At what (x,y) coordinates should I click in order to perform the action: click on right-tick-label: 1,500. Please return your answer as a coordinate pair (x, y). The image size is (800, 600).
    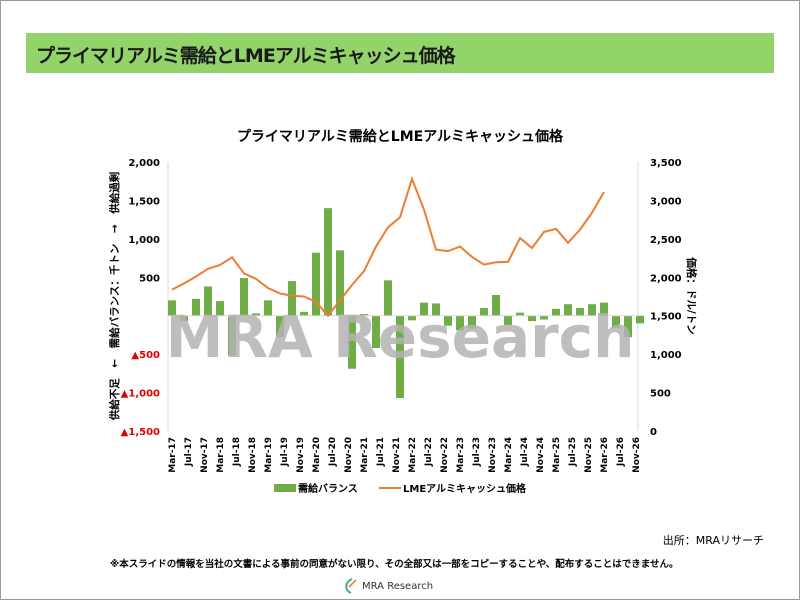
    Looking at the image, I should click on (666, 317).